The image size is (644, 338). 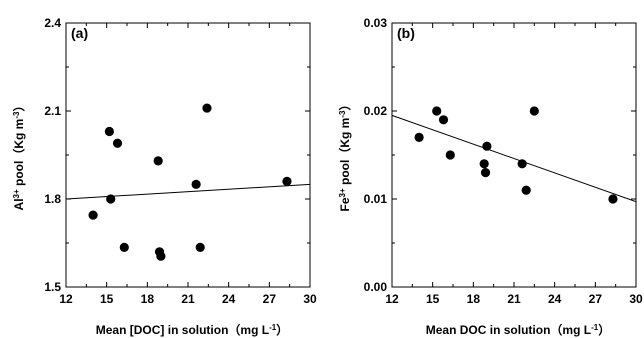 What do you see at coordinates (52, 111) in the screenshot?
I see `y-tick-label: 2.1` at bounding box center [52, 111].